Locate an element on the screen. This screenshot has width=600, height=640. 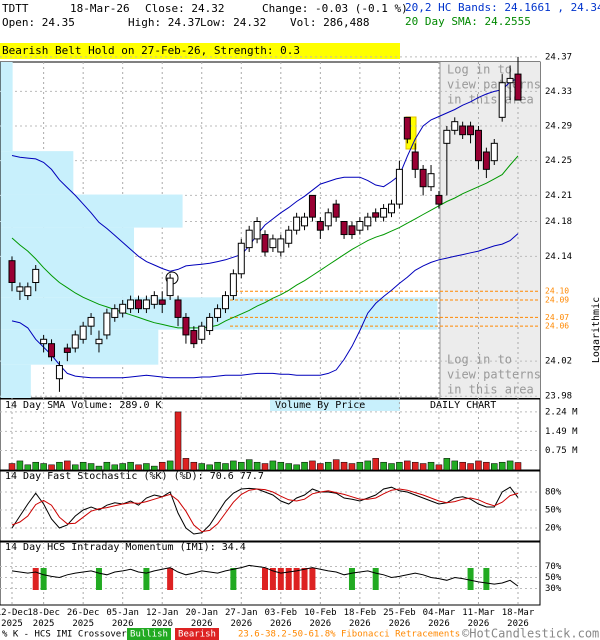
legend-label: Bearish is located at coordinates (197, 635).